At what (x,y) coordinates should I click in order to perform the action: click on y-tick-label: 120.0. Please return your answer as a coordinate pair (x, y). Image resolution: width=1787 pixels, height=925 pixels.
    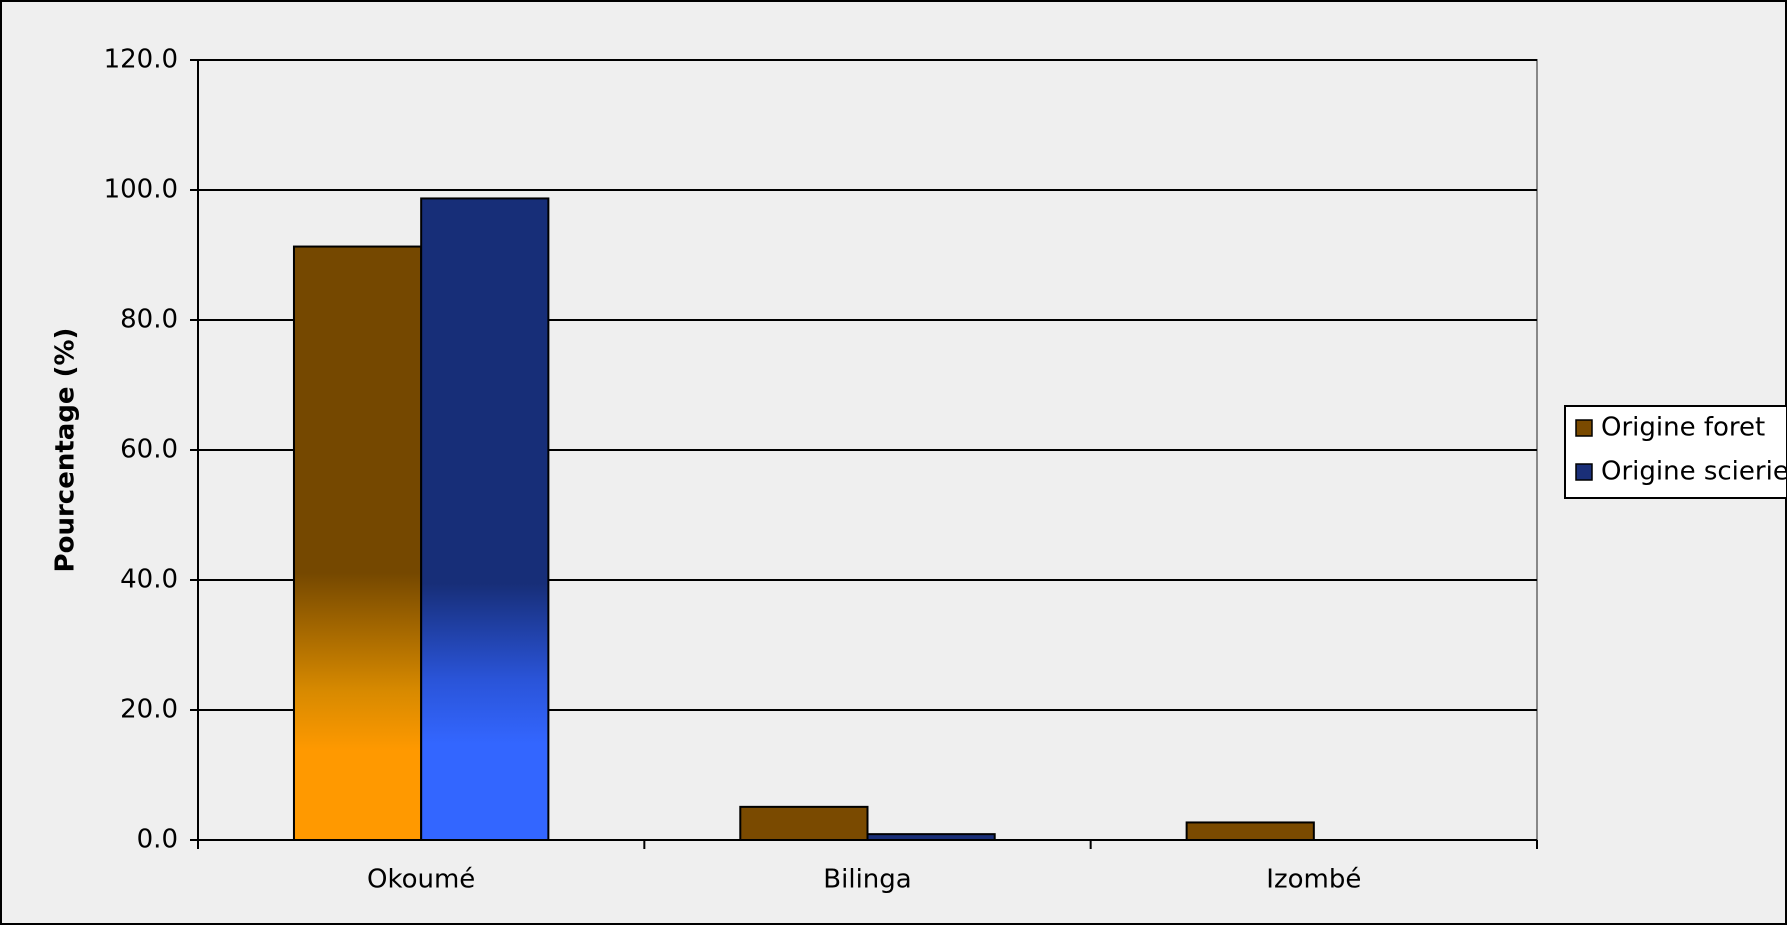
    Looking at the image, I should click on (141, 60).